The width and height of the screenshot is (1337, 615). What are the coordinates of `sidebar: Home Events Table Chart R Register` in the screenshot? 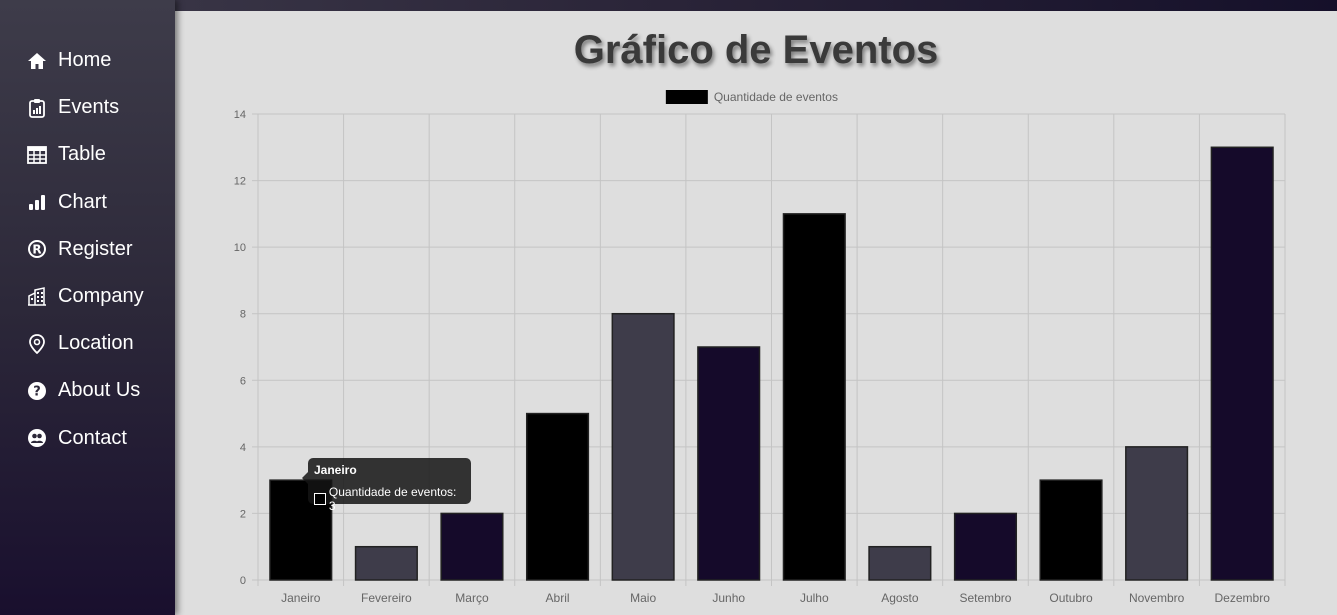 It's located at (87, 307).